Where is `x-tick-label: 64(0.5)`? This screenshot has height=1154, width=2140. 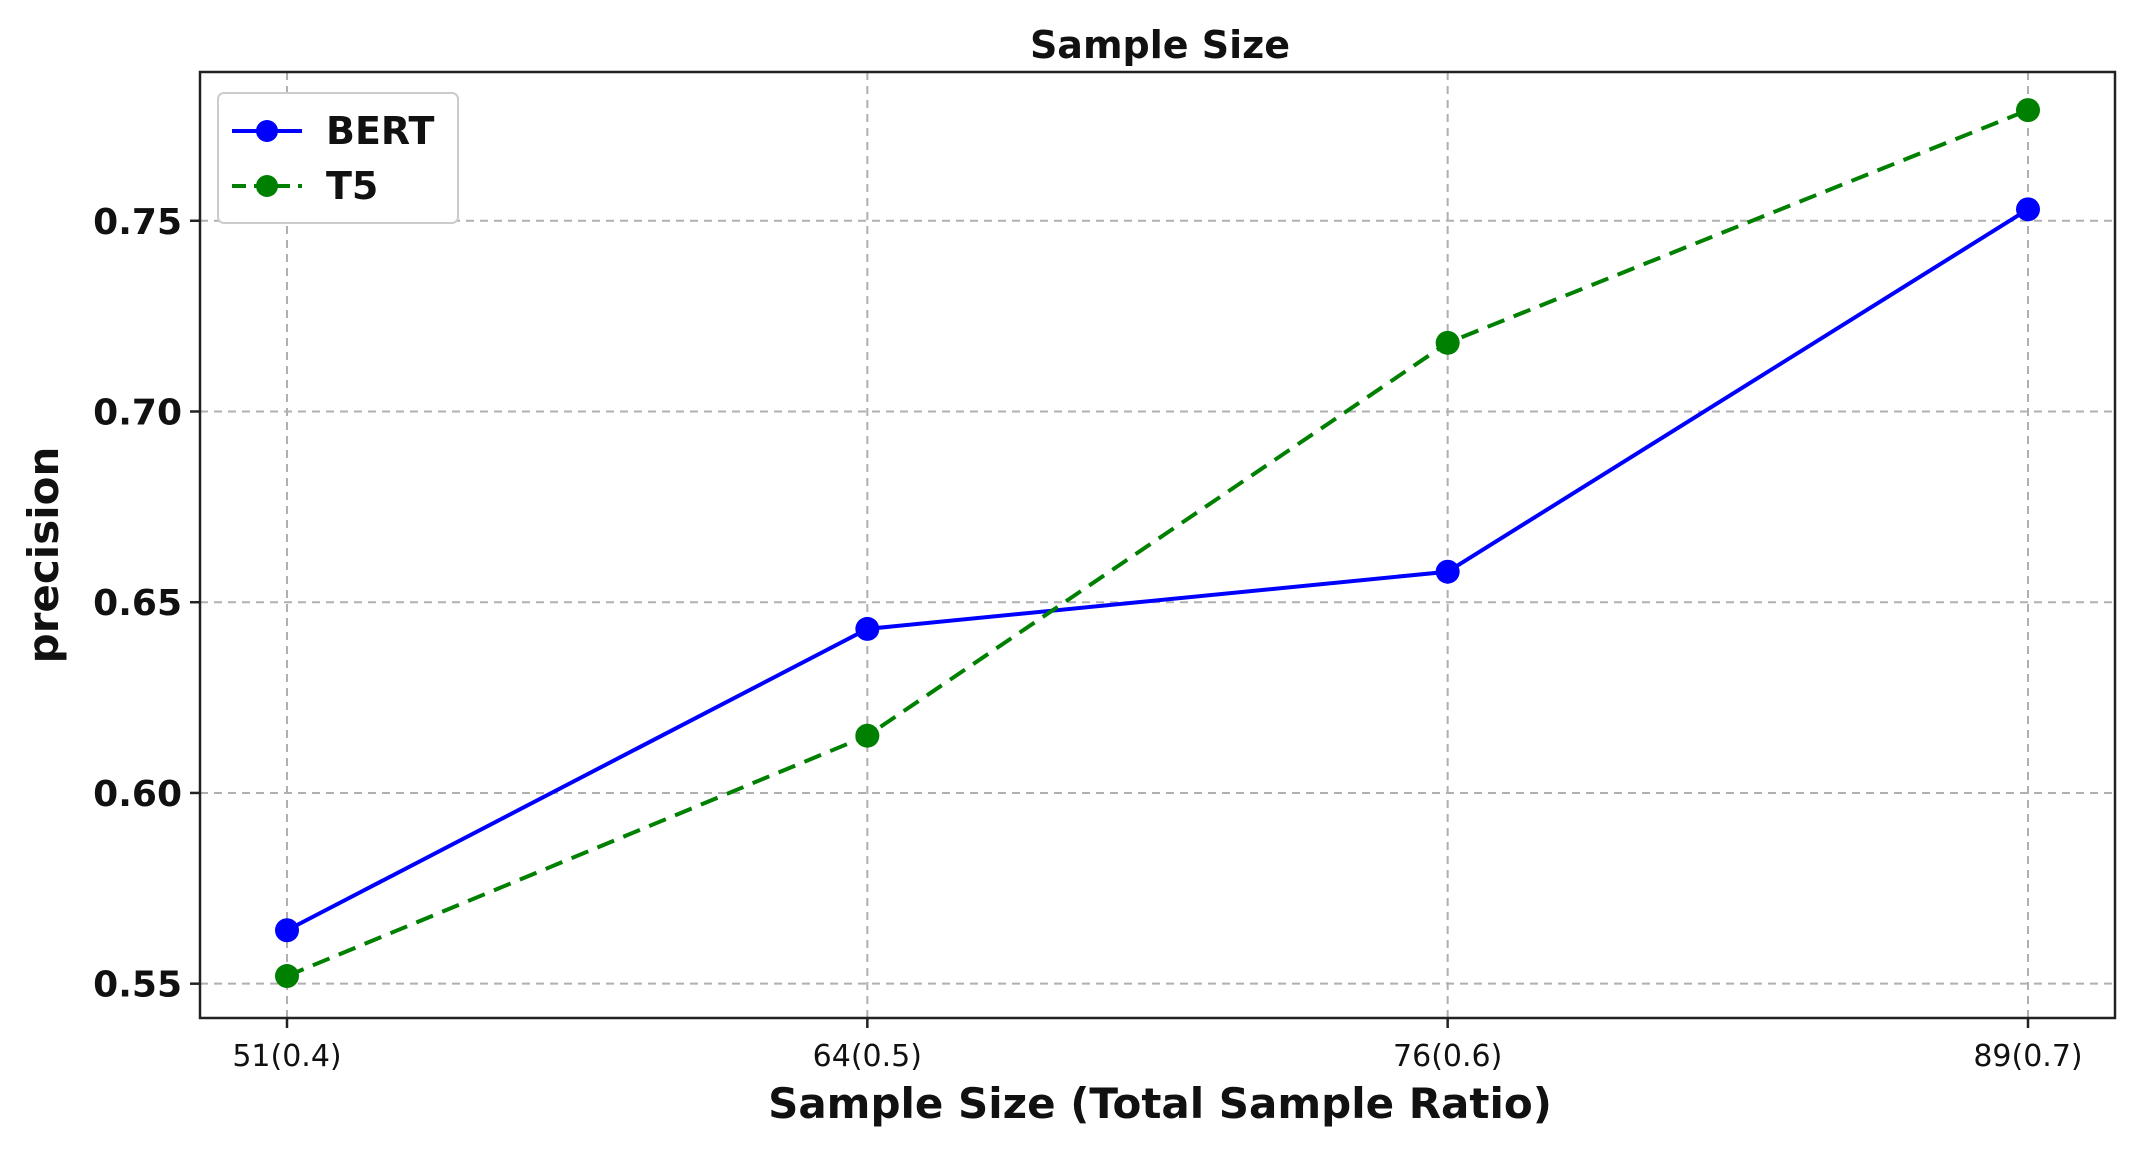 x-tick-label: 64(0.5) is located at coordinates (867, 1056).